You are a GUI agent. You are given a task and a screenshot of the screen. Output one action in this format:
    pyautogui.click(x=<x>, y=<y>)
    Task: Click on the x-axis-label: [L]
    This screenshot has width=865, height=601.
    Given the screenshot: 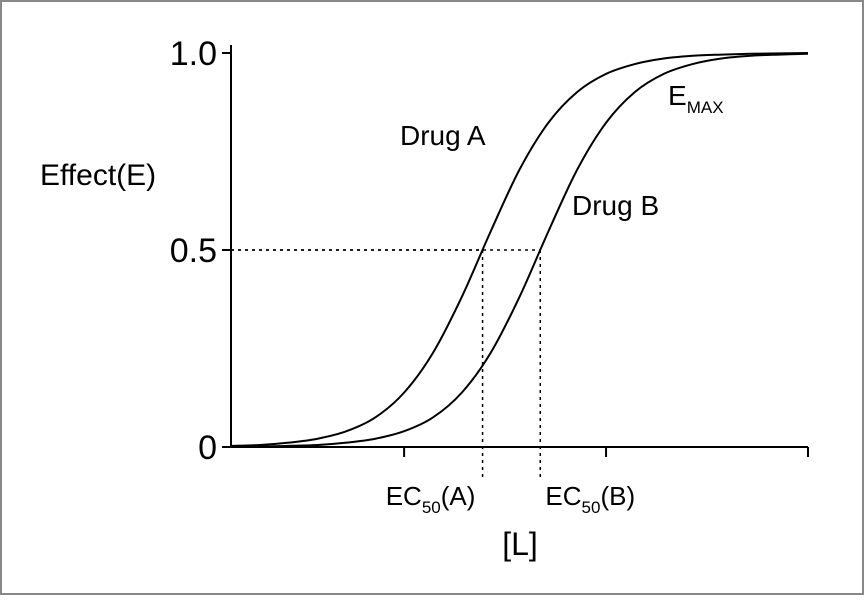 What is the action you would take?
    pyautogui.click(x=520, y=544)
    